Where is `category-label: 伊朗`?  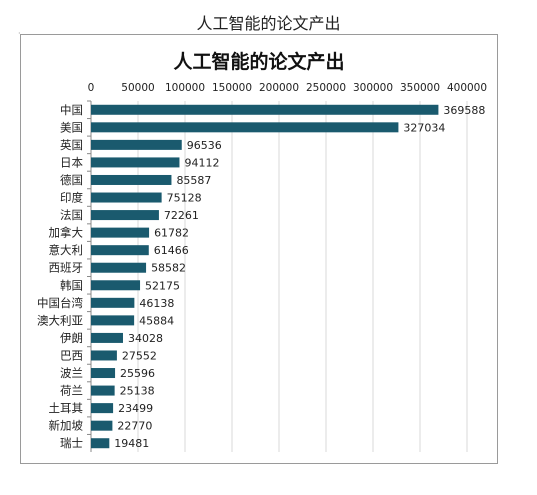
category-label: 伊朗 is located at coordinates (71, 338).